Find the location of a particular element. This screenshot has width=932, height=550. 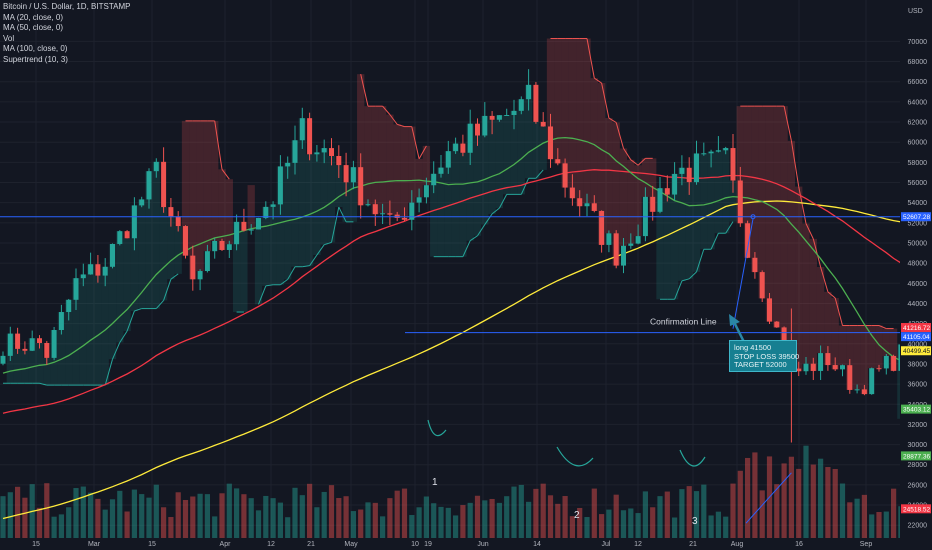

vol-legend: Vol is located at coordinates (9, 38).